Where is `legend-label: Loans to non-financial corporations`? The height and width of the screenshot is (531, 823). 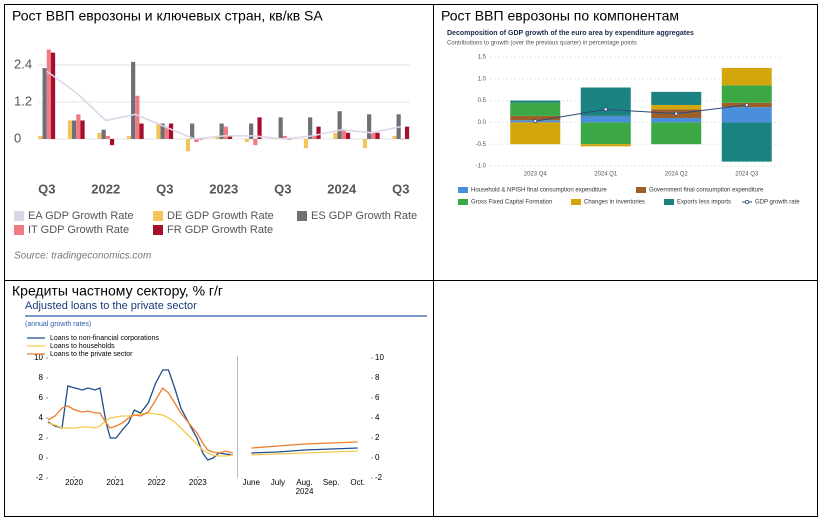 legend-label: Loans to non-financial corporations is located at coordinates (104, 338).